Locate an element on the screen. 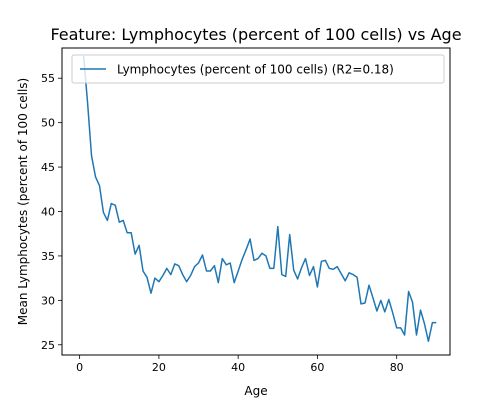 This screenshot has height=405, width=500. x-axis-label: Age is located at coordinates (255, 391).